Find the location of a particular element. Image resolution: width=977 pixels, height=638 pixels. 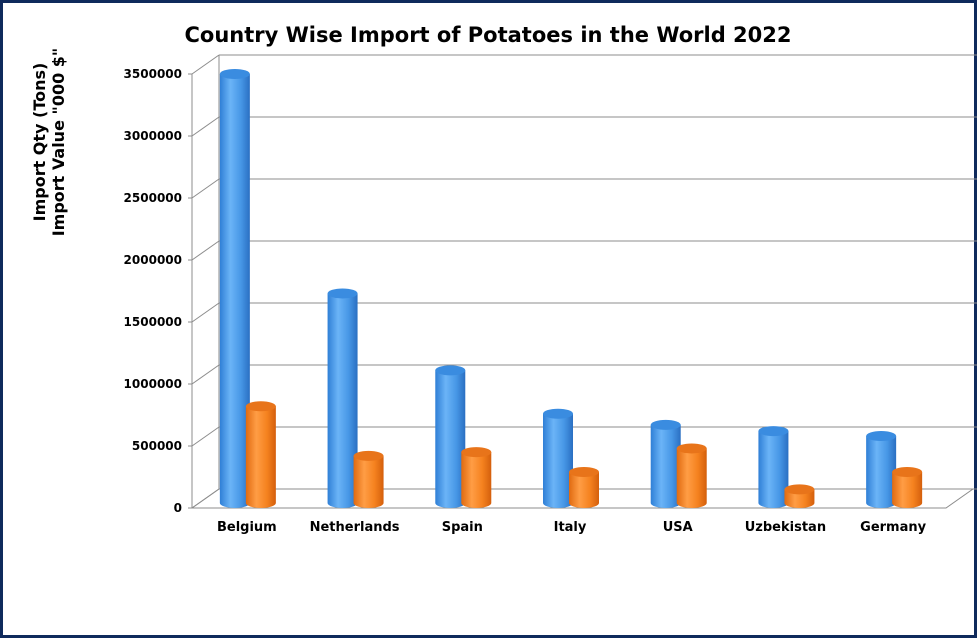

bar-value-germany is located at coordinates (907, 487).